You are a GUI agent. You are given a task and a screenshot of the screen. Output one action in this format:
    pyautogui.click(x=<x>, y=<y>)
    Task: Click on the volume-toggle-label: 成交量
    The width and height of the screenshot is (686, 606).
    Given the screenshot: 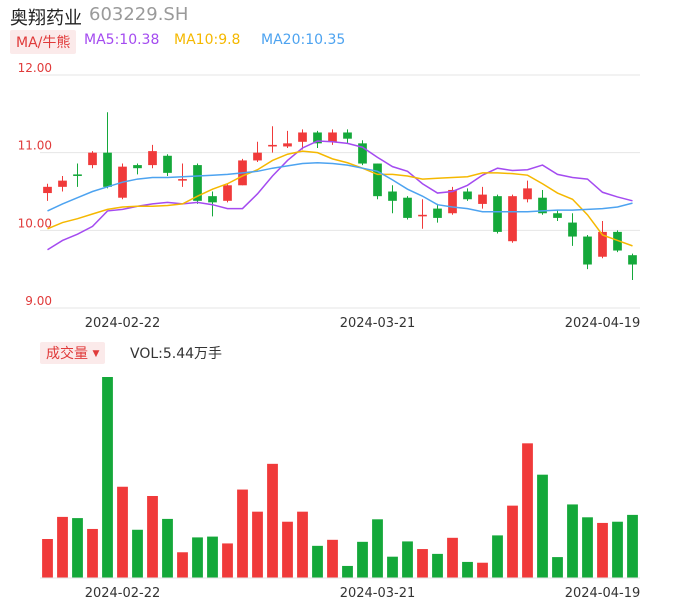 What is the action you would take?
    pyautogui.click(x=67, y=354)
    